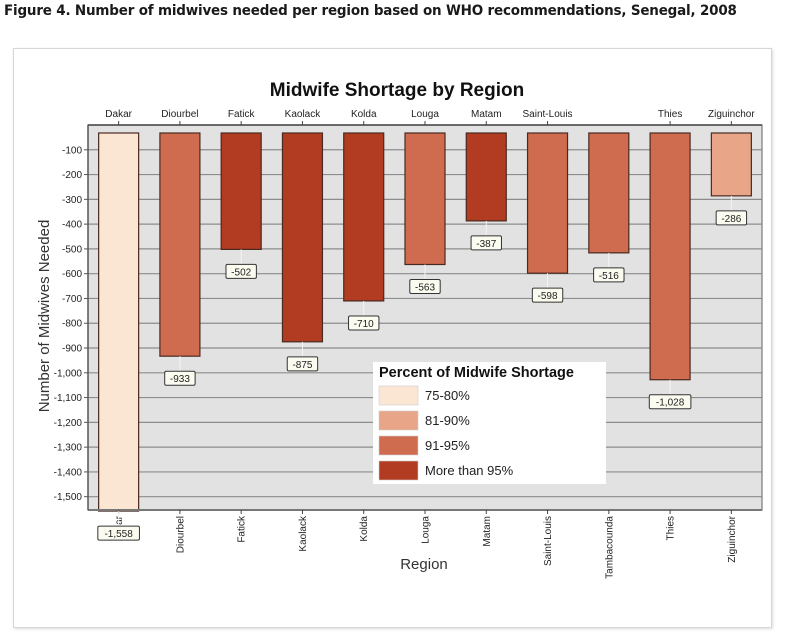 The width and height of the screenshot is (800, 633). I want to click on bar-dakar, so click(119, 322).